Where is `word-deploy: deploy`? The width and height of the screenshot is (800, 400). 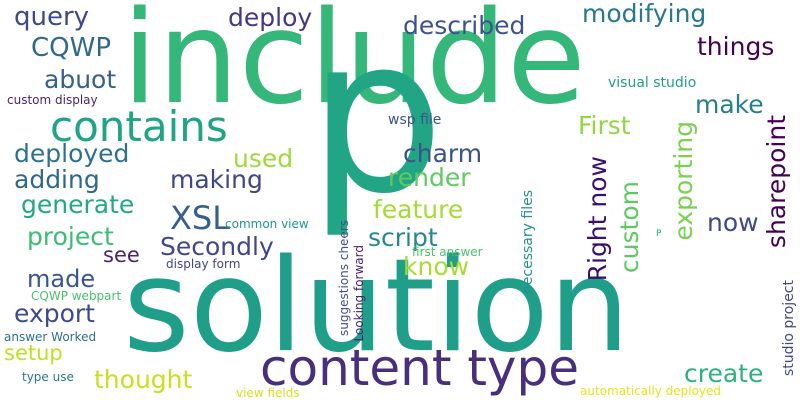
word-deploy: deploy is located at coordinates (270, 17).